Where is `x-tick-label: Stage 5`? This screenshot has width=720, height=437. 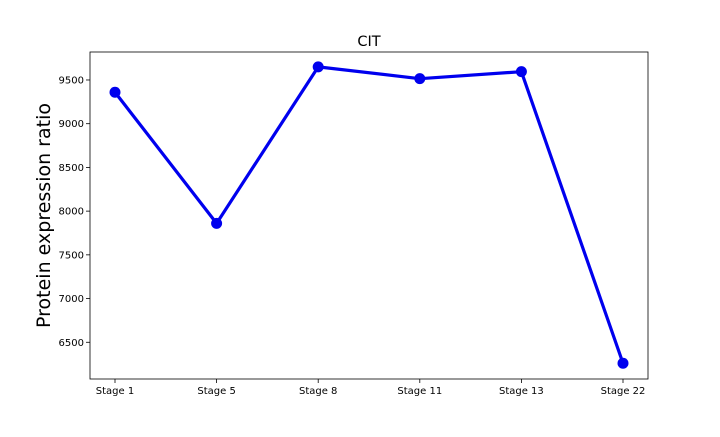 x-tick-label: Stage 5 is located at coordinates (216, 391).